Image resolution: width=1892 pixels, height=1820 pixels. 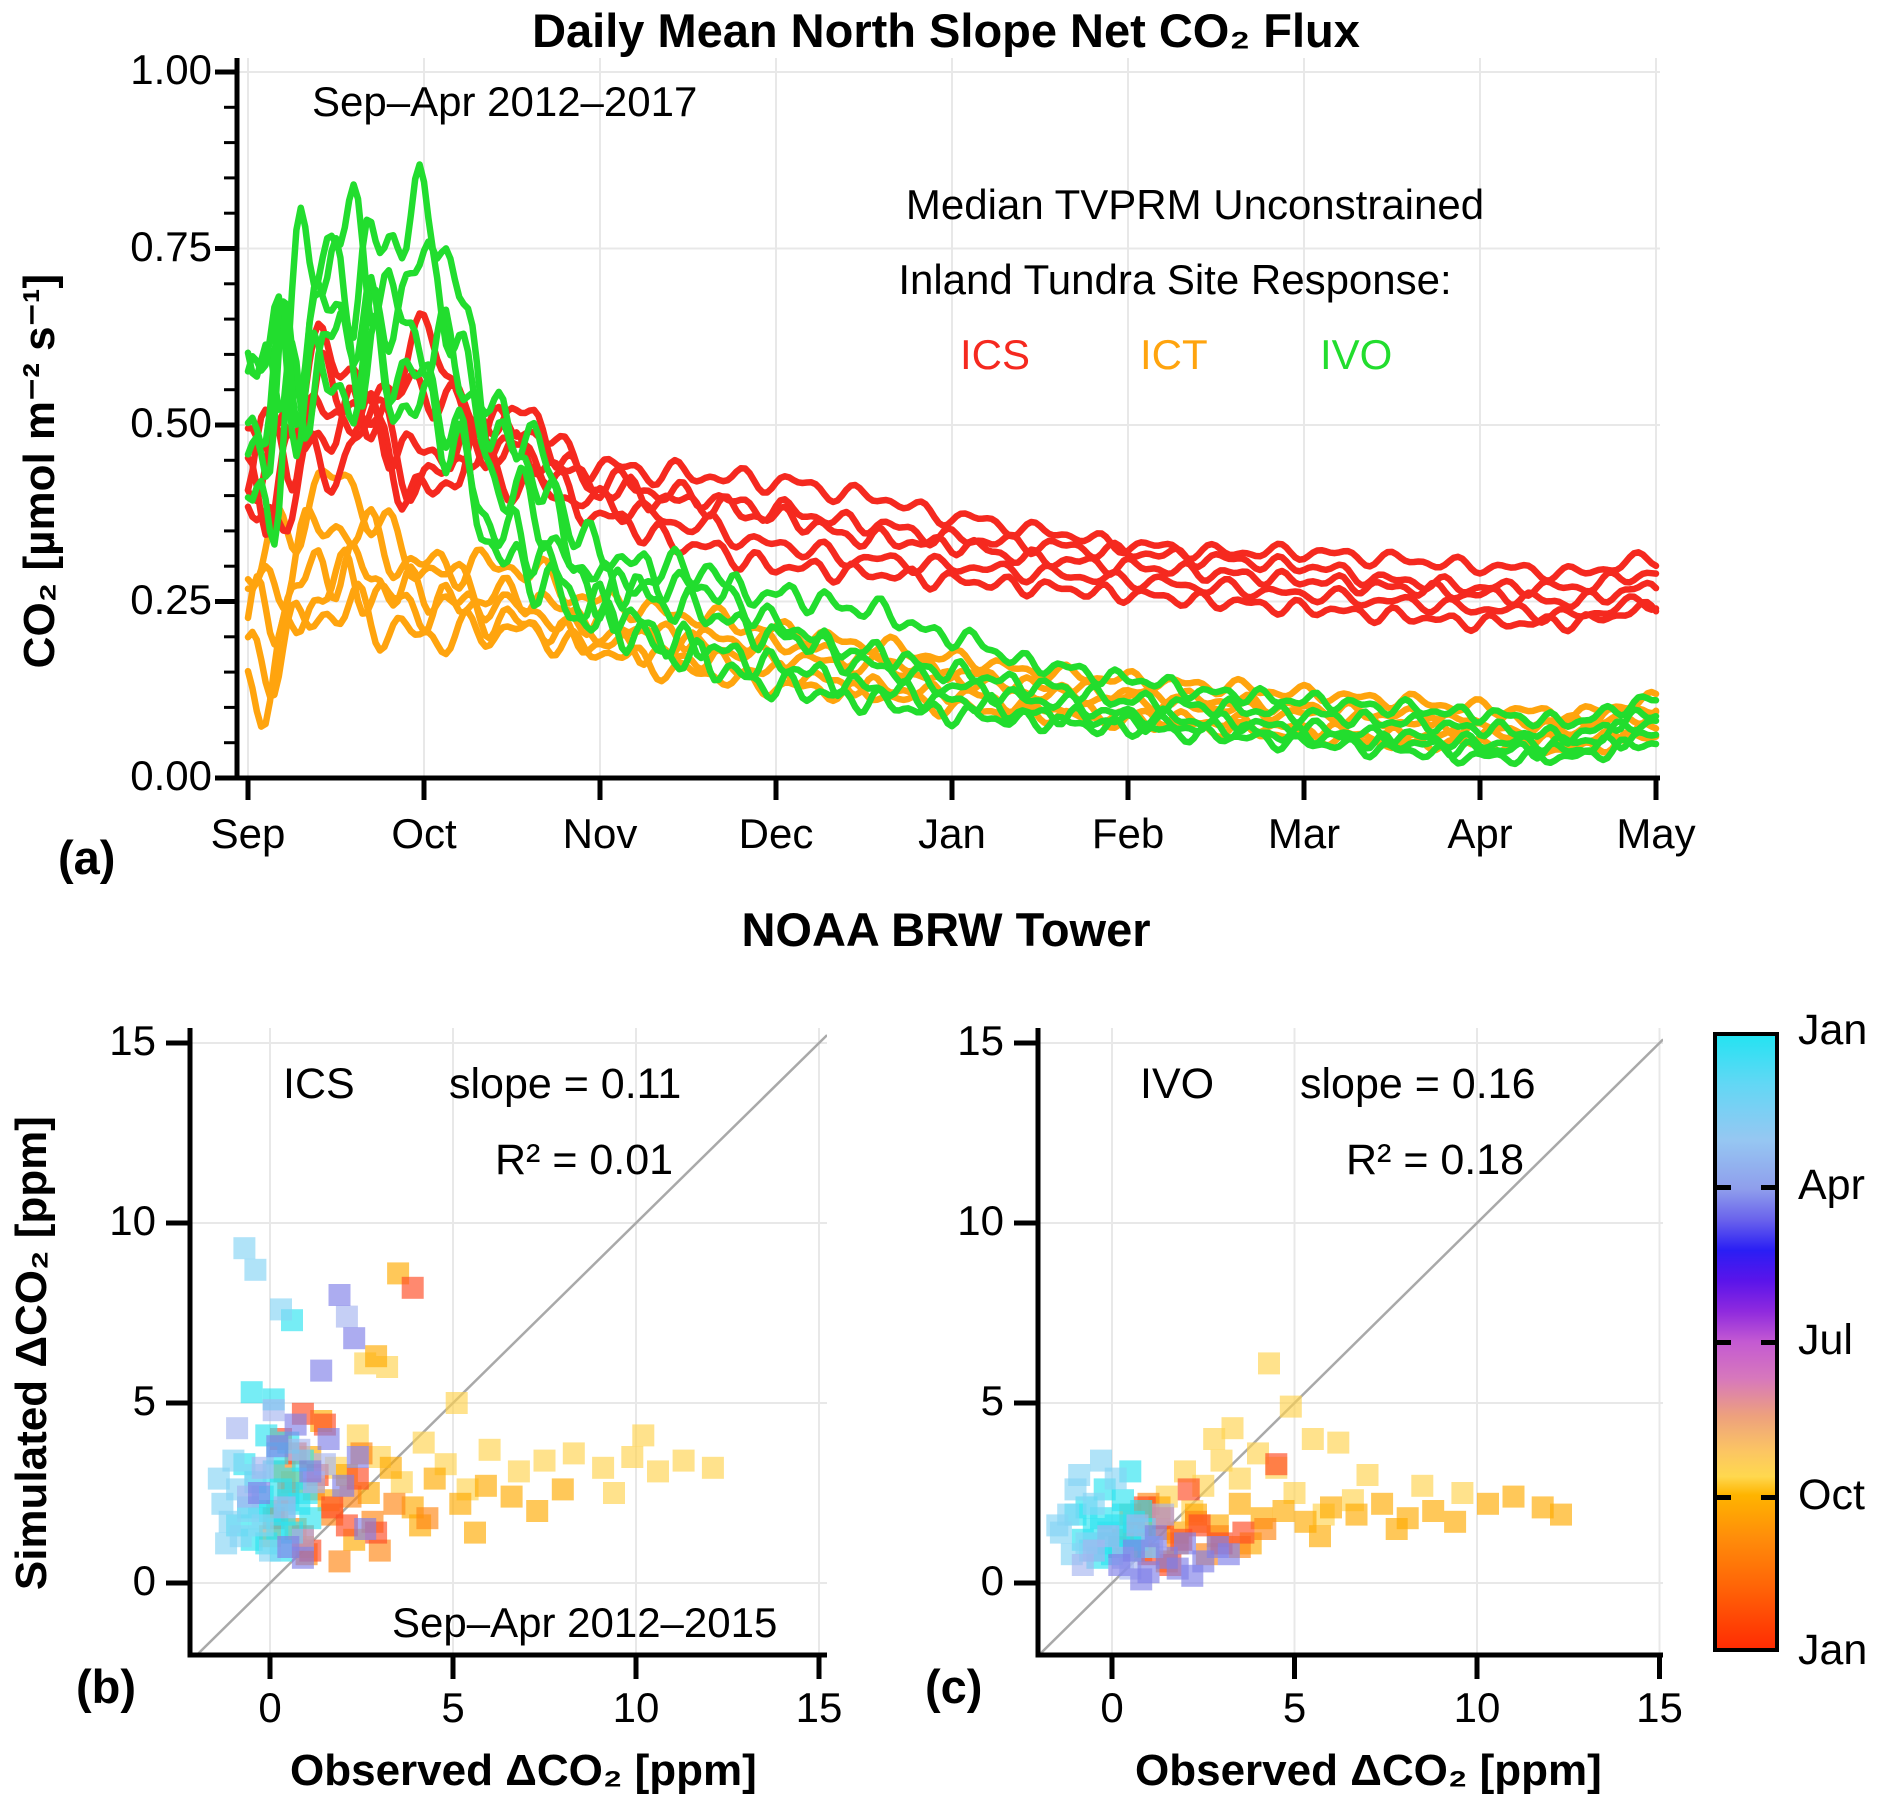 What do you see at coordinates (171, 599) in the screenshot?
I see `panel-a-ytick-0.25: 0.25` at bounding box center [171, 599].